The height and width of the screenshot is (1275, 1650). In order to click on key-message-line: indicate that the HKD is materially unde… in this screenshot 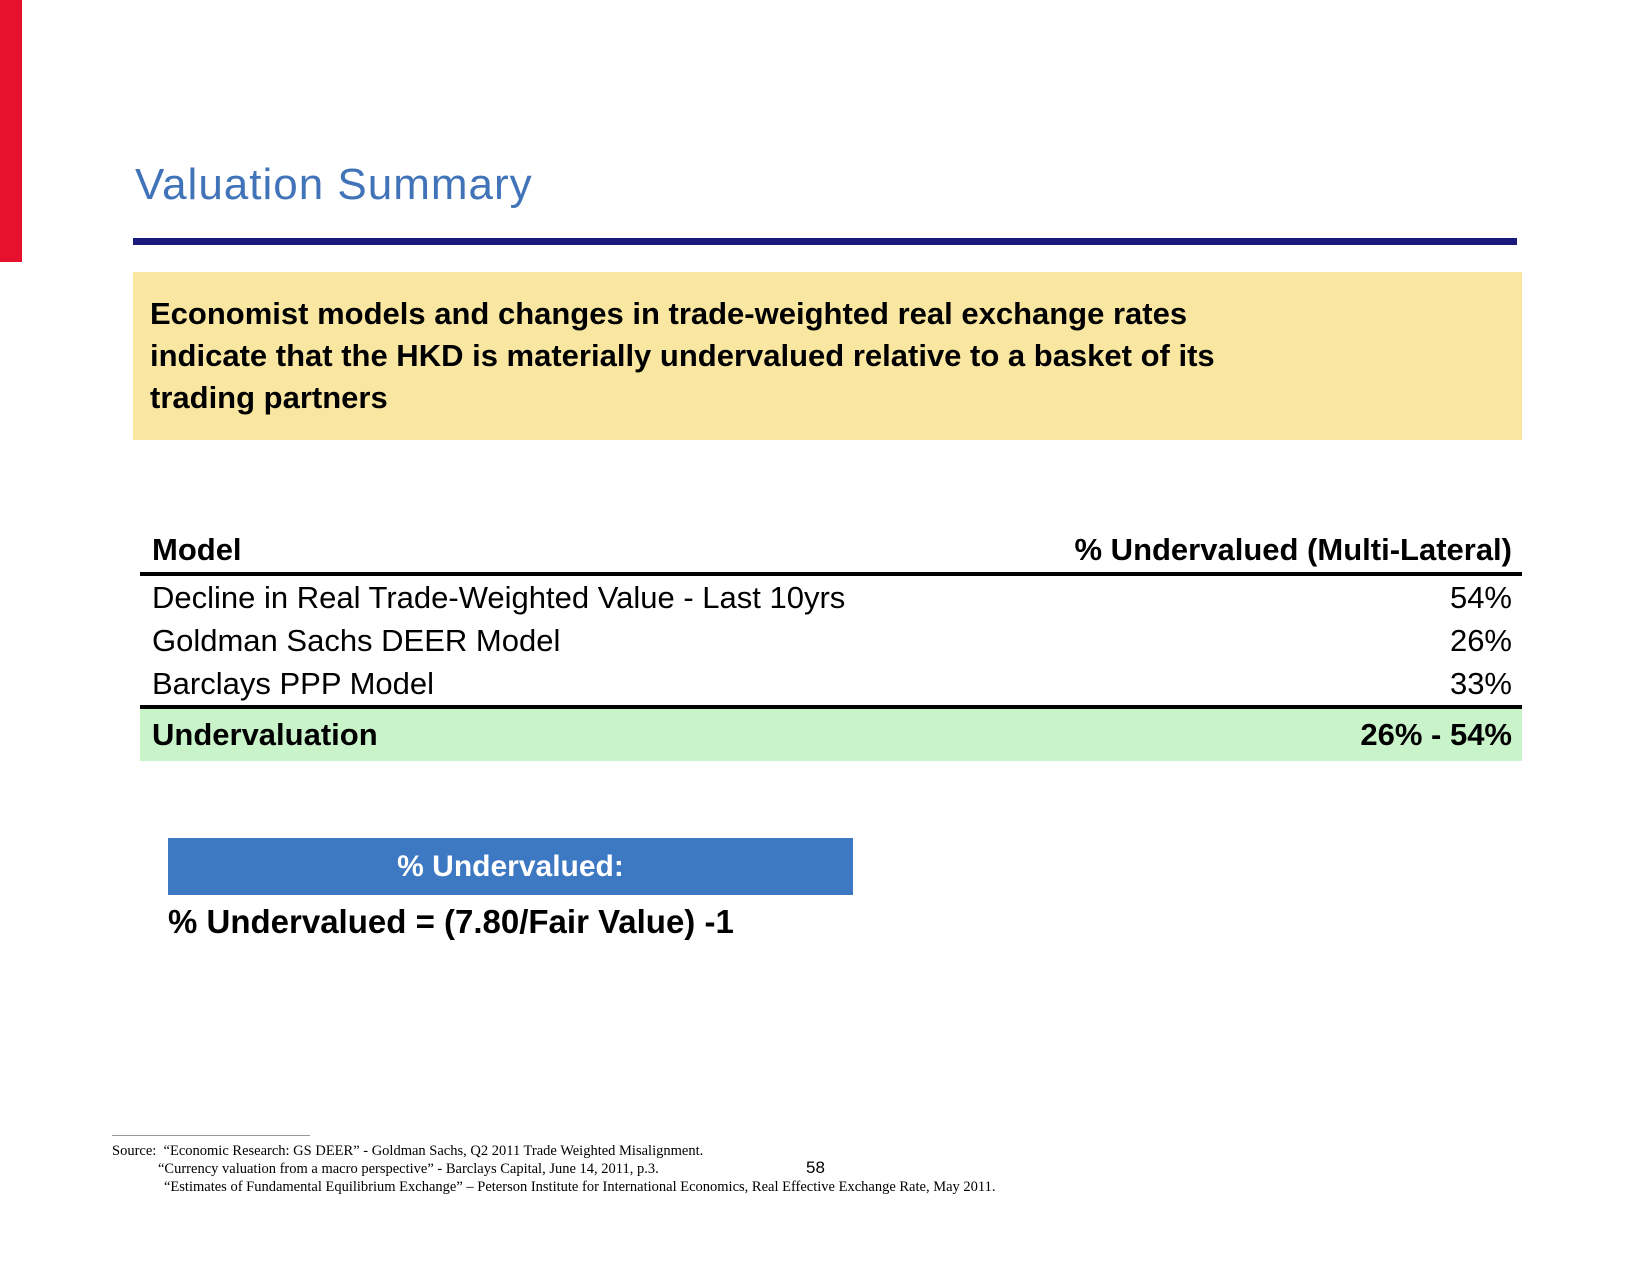, I will do `click(682, 355)`.